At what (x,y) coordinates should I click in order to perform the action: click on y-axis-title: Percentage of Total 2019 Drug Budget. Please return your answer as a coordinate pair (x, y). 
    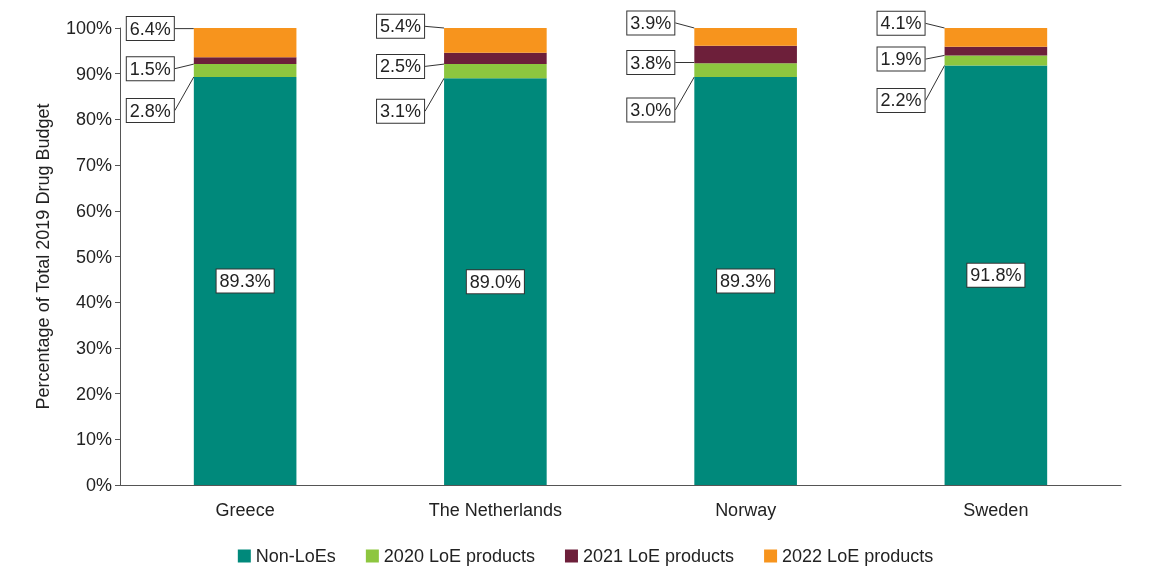
    Looking at the image, I should click on (43, 256).